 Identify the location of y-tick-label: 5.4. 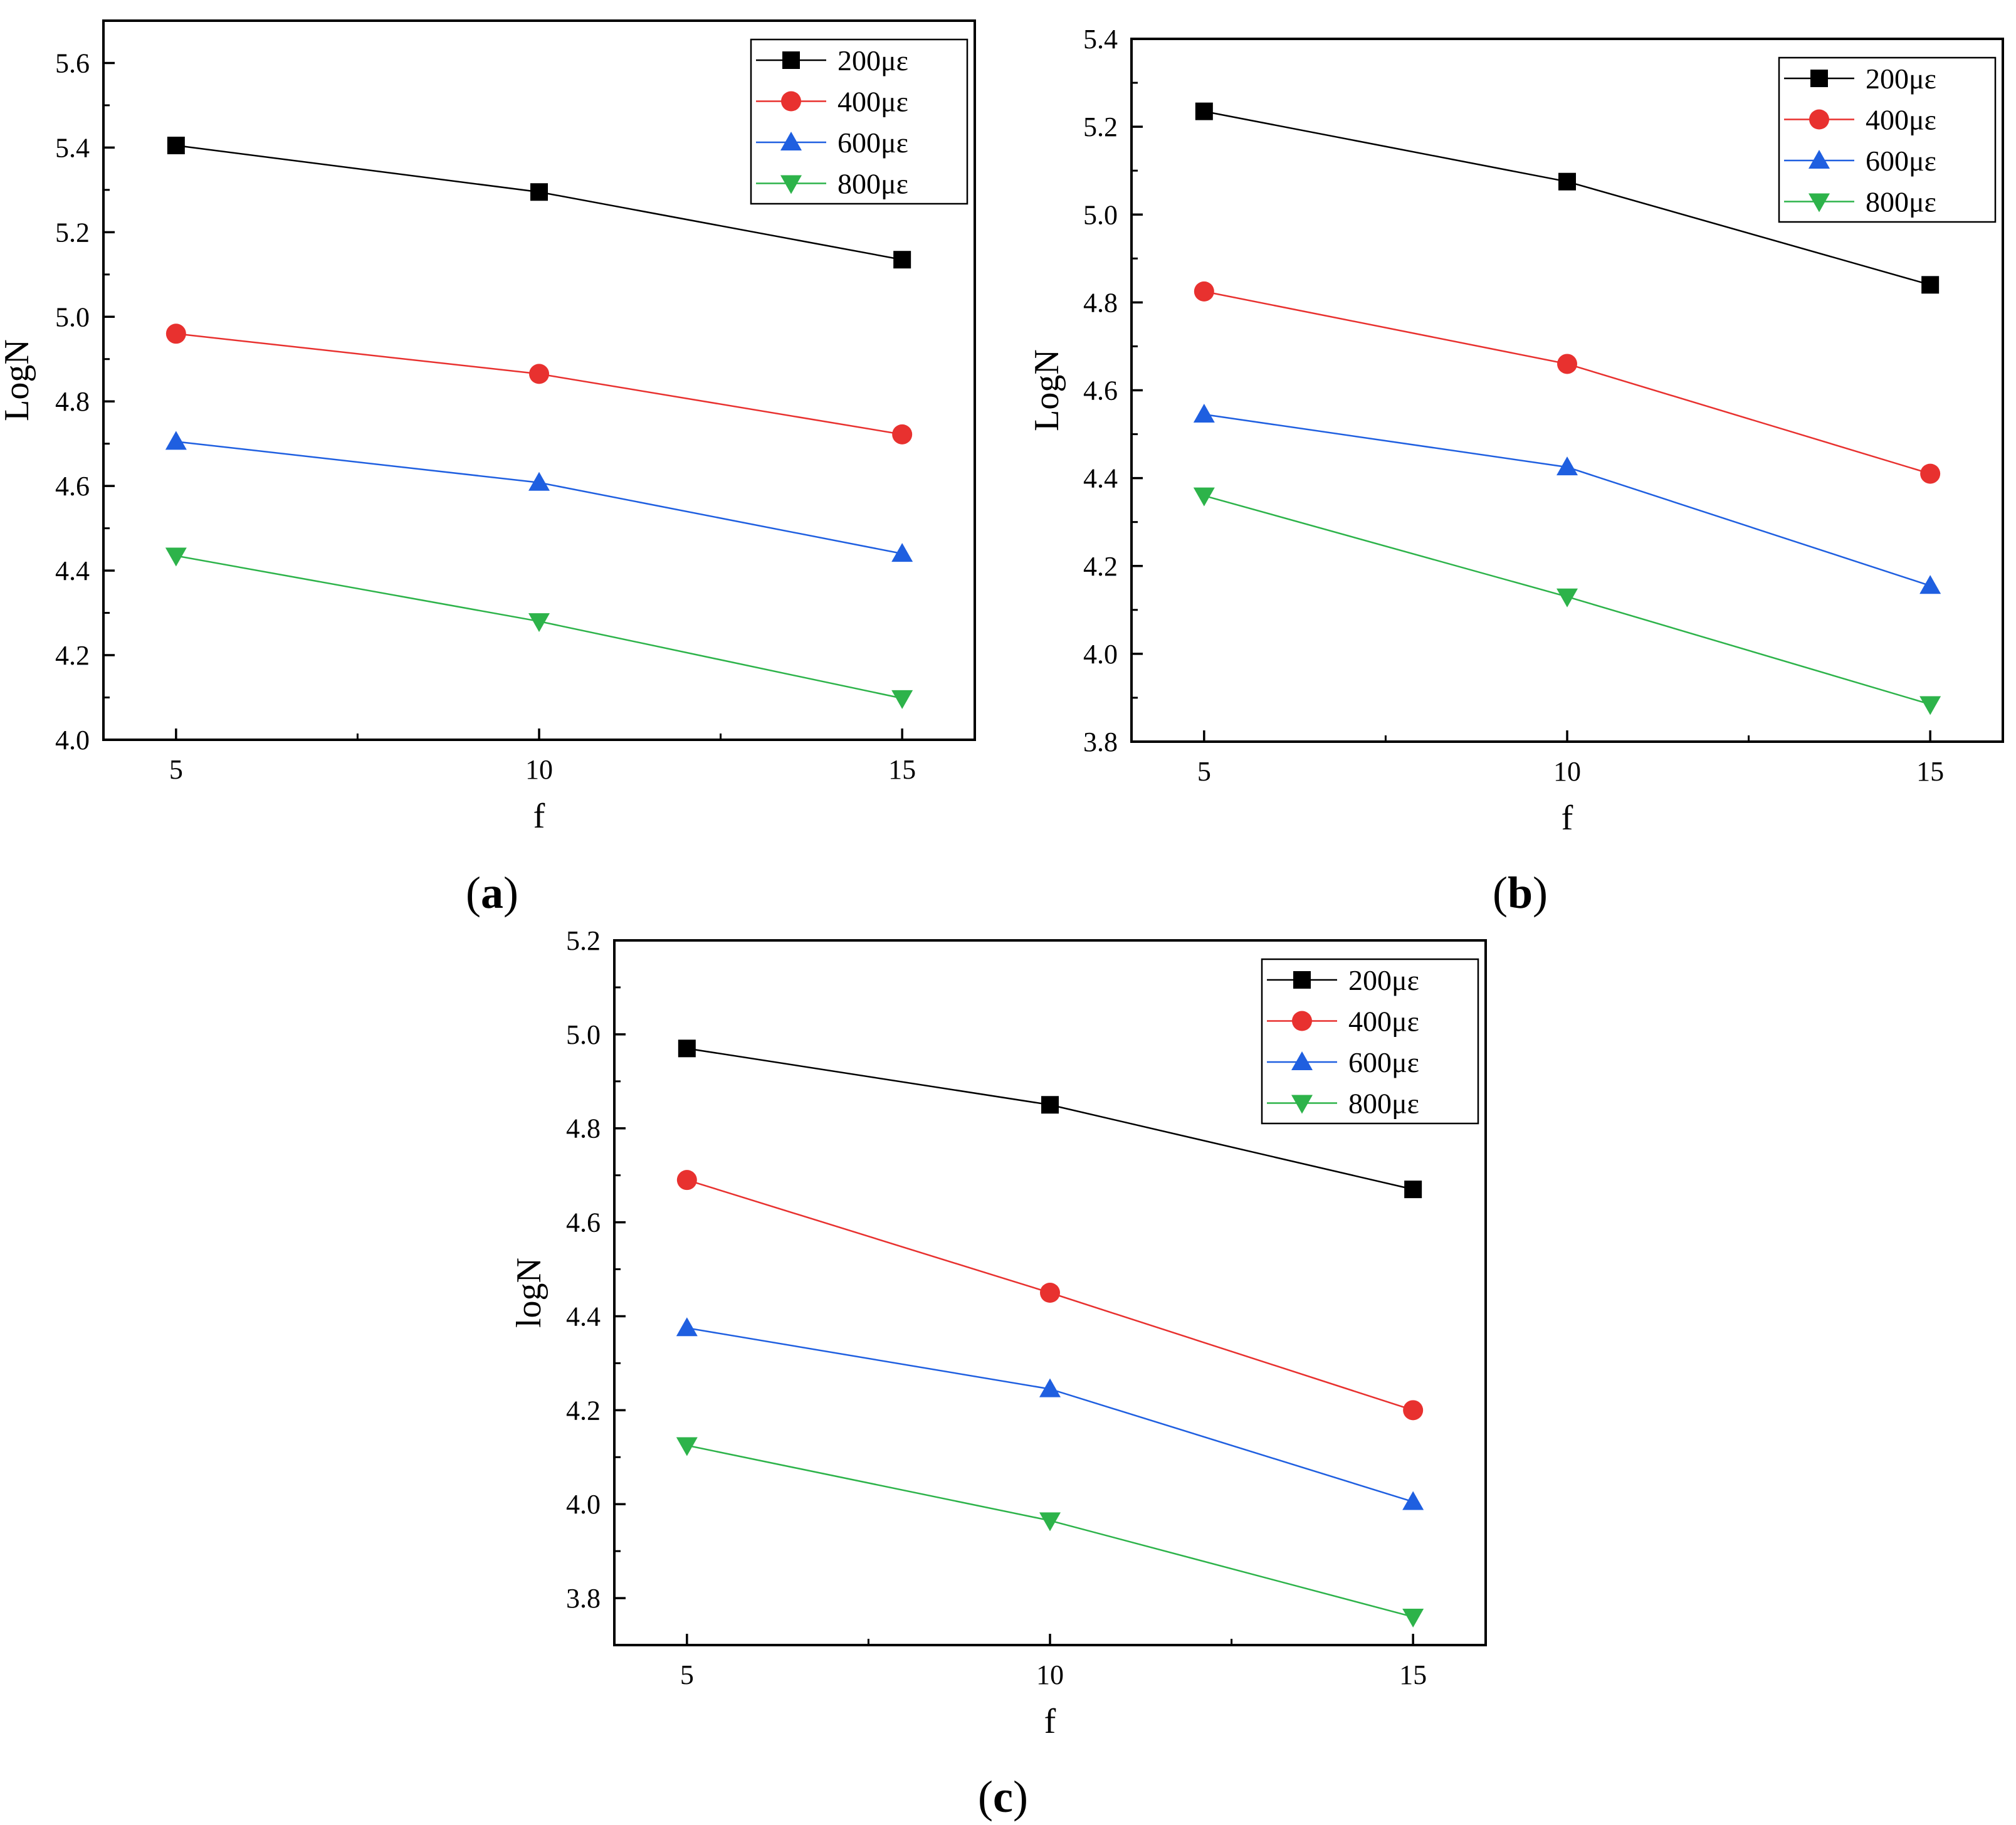
(1100, 39).